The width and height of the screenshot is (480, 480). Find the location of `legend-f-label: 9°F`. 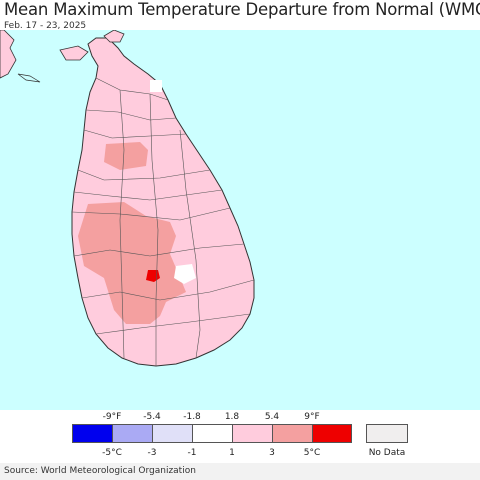

legend-f-label: 9°F is located at coordinates (312, 417).